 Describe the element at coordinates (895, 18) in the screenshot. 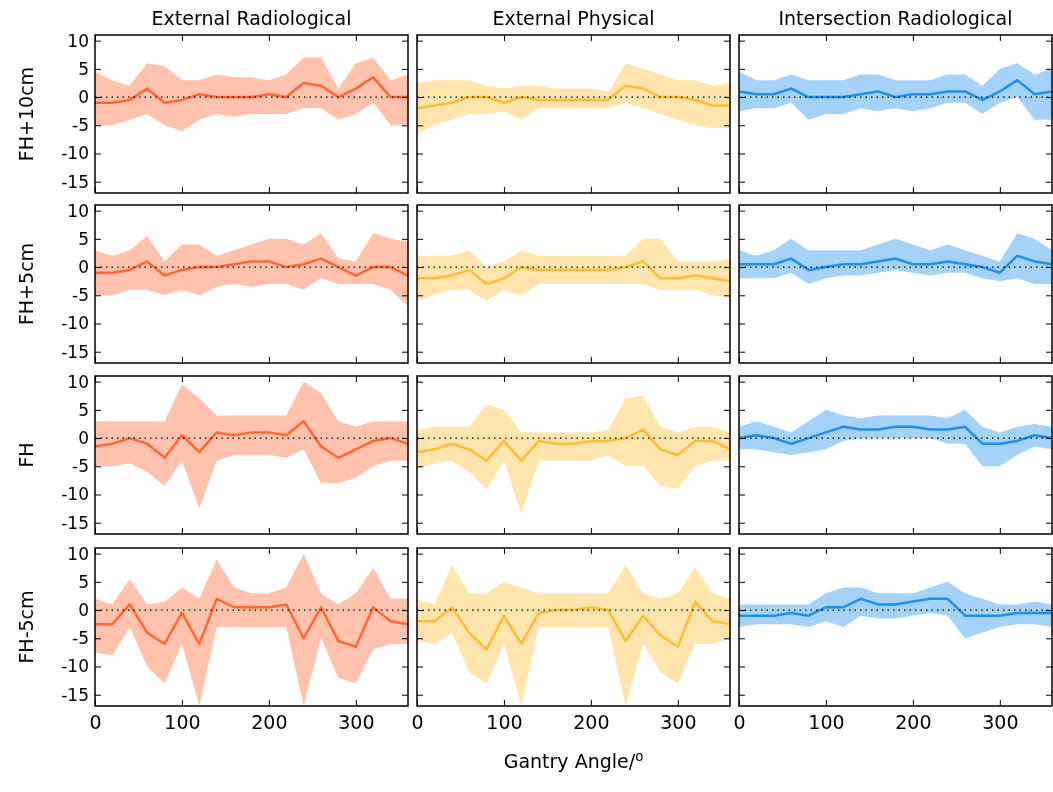

I see `chart-title: Intersection Radiological` at that location.